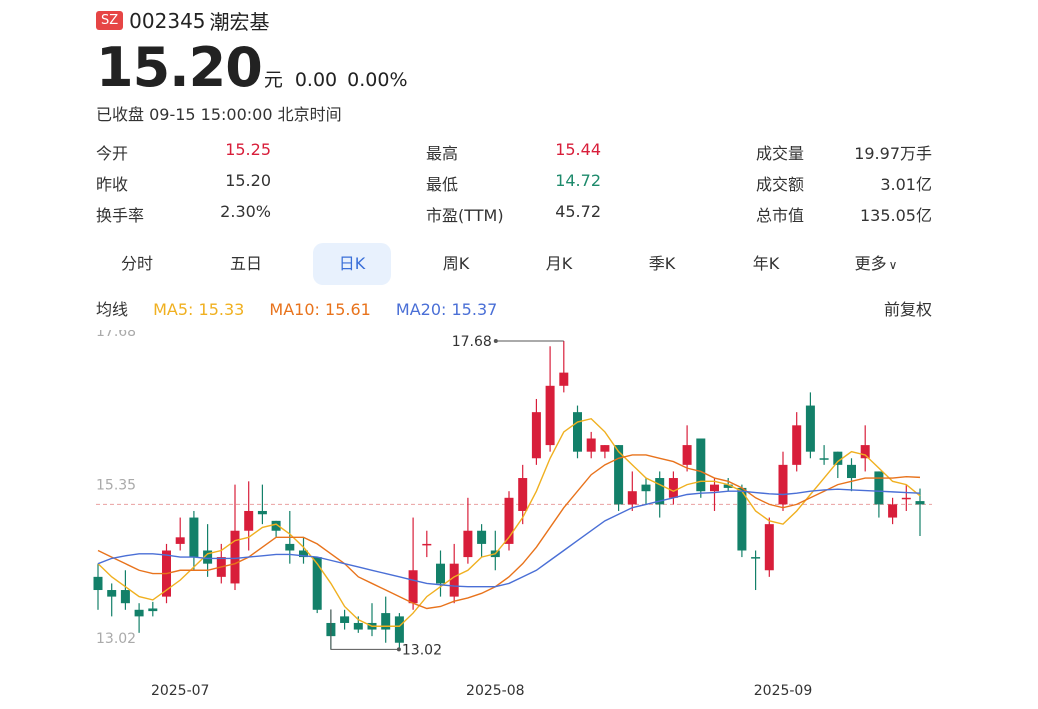  I want to click on x-tick-label: 2025-08, so click(495, 691).